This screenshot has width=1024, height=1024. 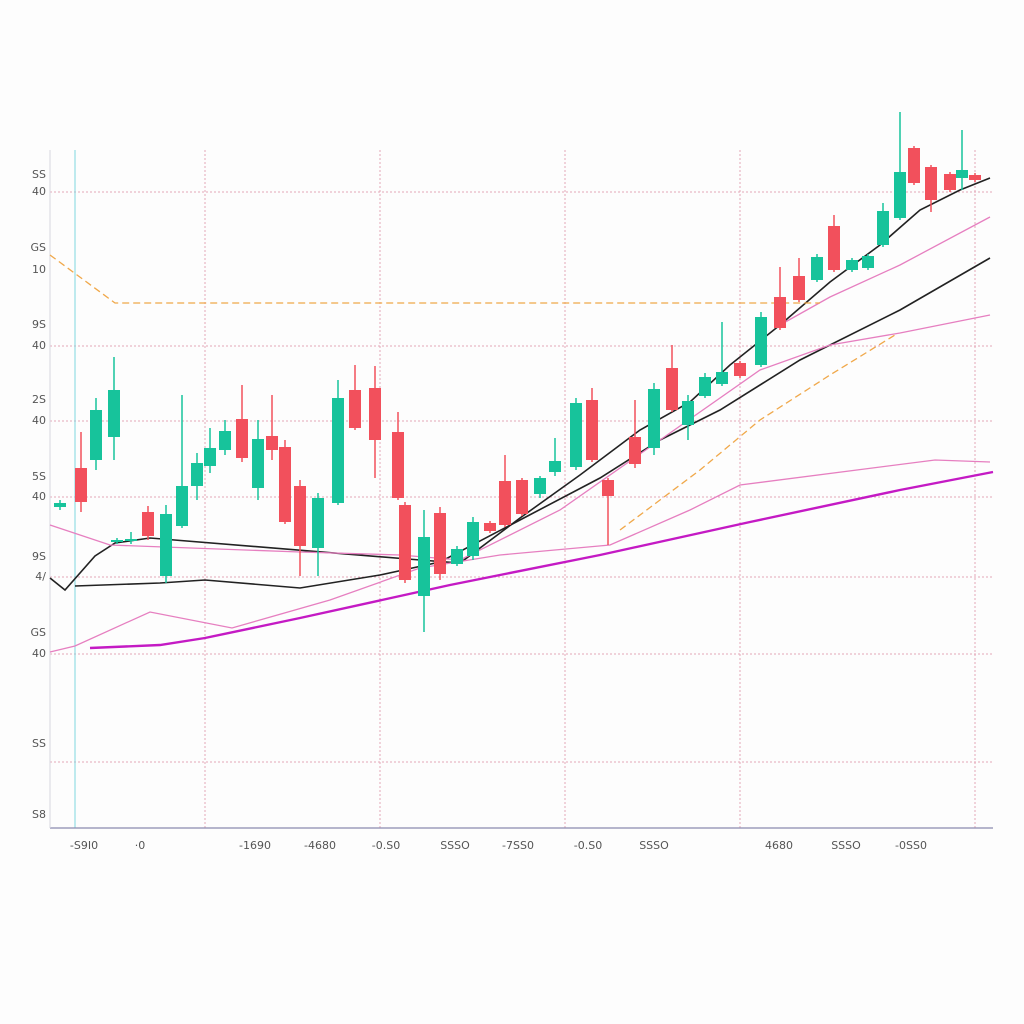 I want to click on x-tick-label: -7SS0, so click(x=518, y=845).